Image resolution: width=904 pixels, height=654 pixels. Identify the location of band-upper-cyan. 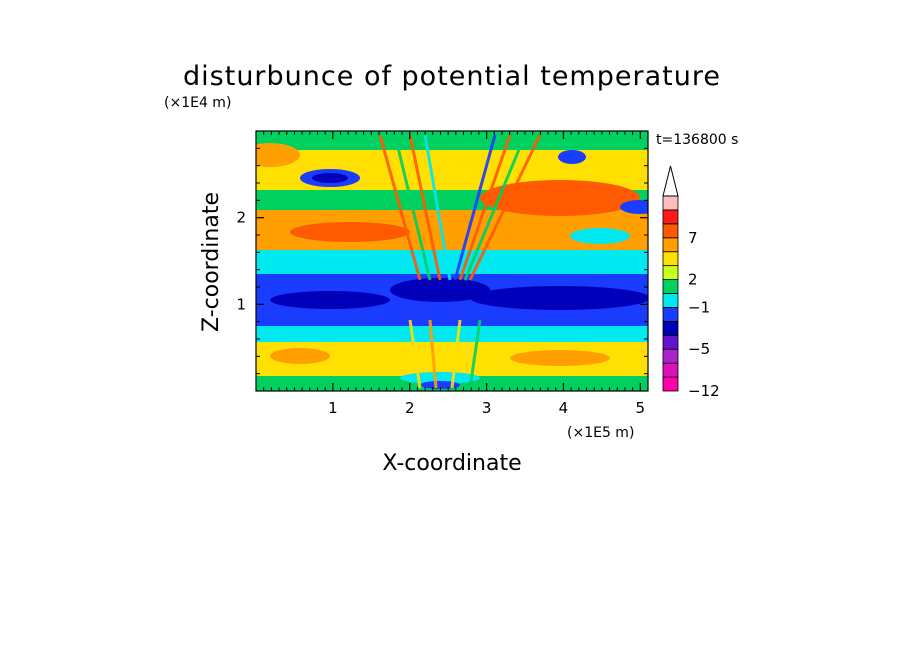
(452, 262).